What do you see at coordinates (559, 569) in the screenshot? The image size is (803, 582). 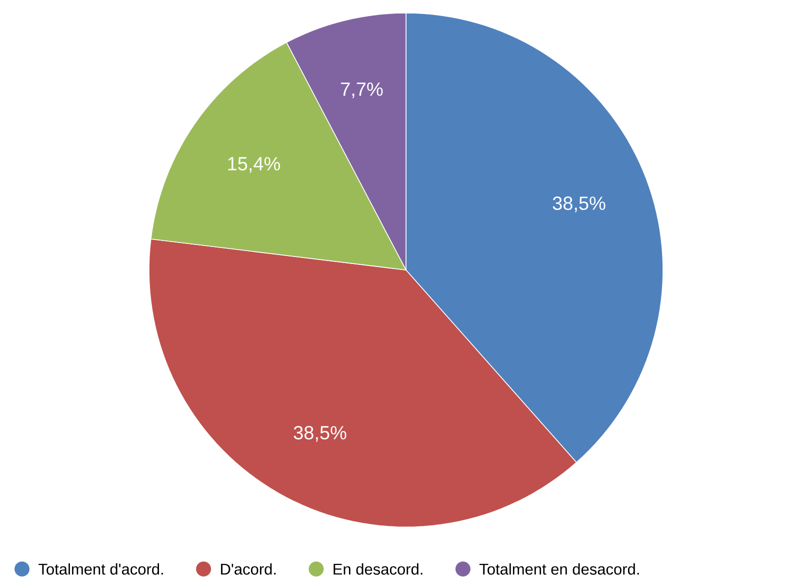 I see `legend-label: Totalment en desacord.` at bounding box center [559, 569].